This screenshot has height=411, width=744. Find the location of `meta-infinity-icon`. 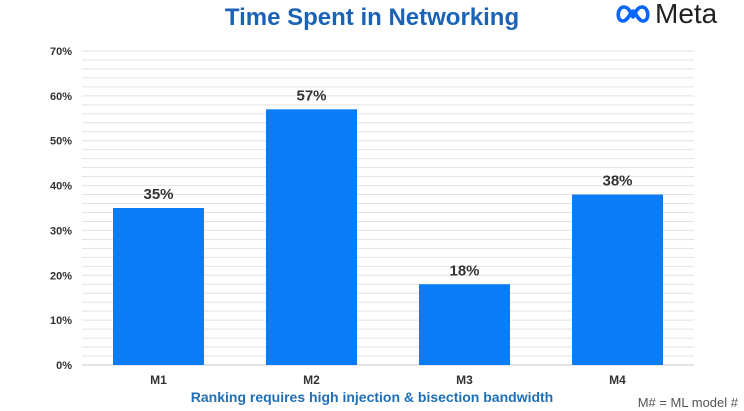

meta-infinity-icon is located at coordinates (633, 14).